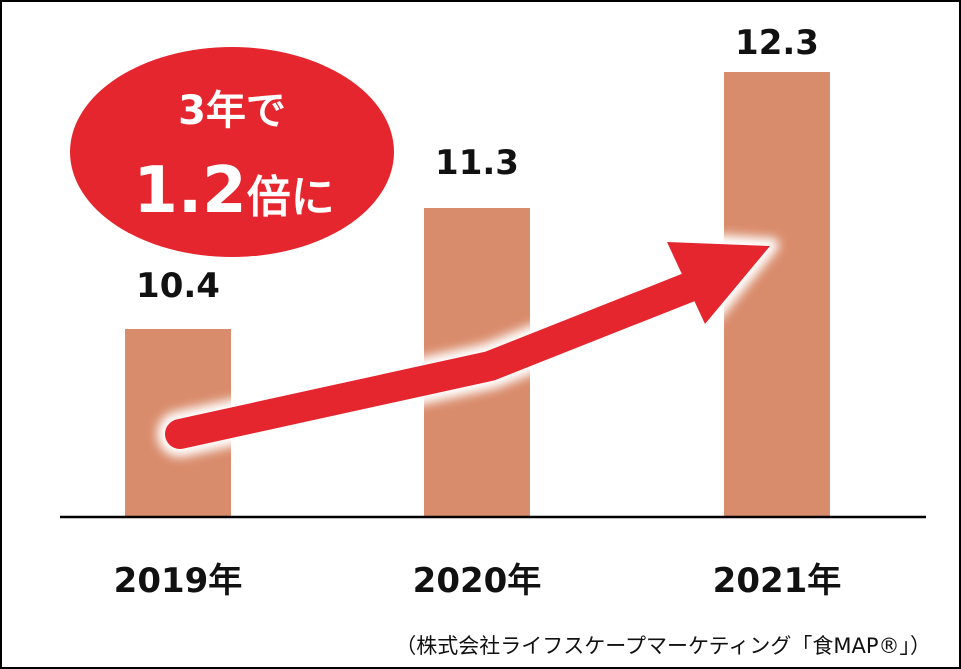 This screenshot has width=961, height=669. Describe the element at coordinates (291, 197) in the screenshot. I see `badge-suffix: 倍に` at that location.